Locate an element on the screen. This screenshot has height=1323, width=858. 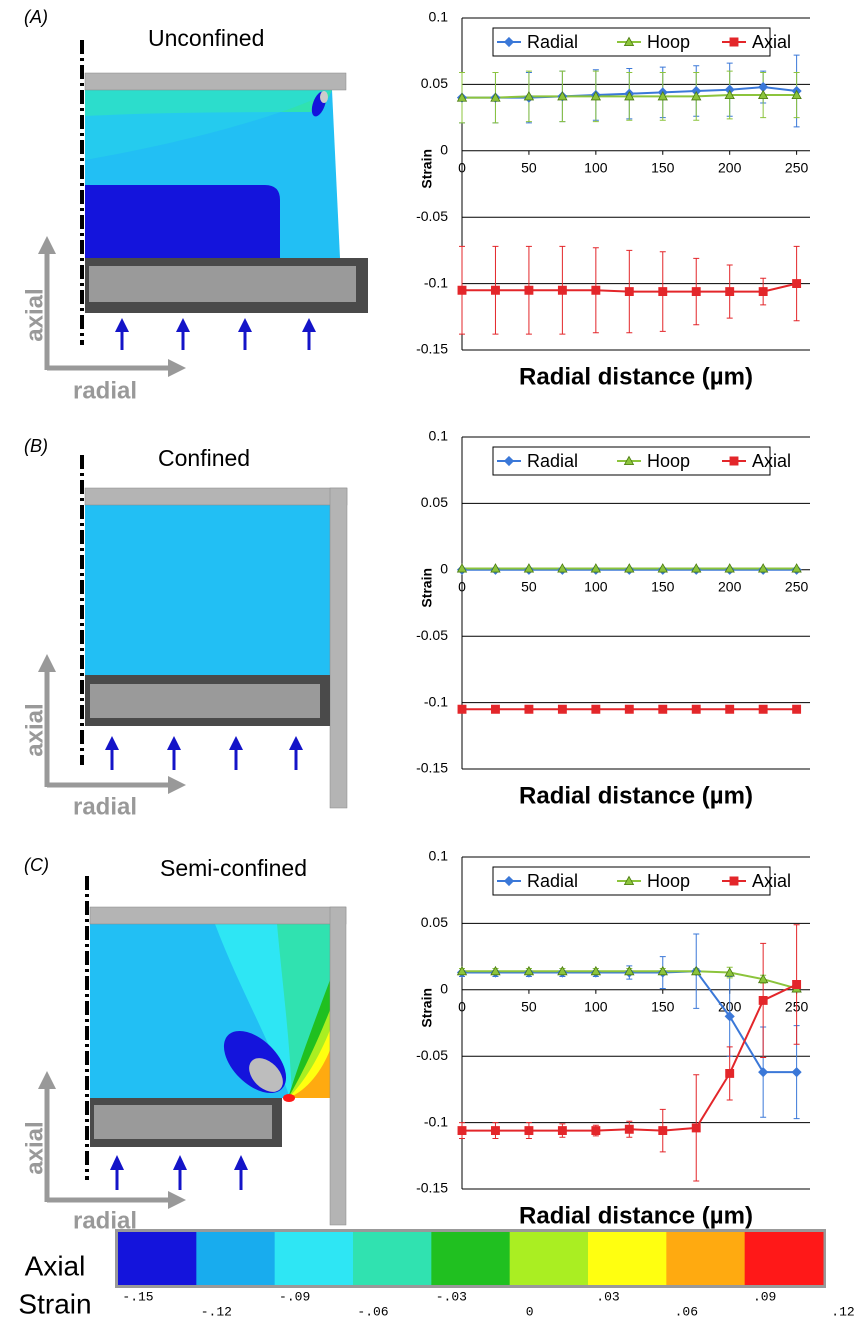
y-tick-label: 0 is located at coordinates (444, 150).